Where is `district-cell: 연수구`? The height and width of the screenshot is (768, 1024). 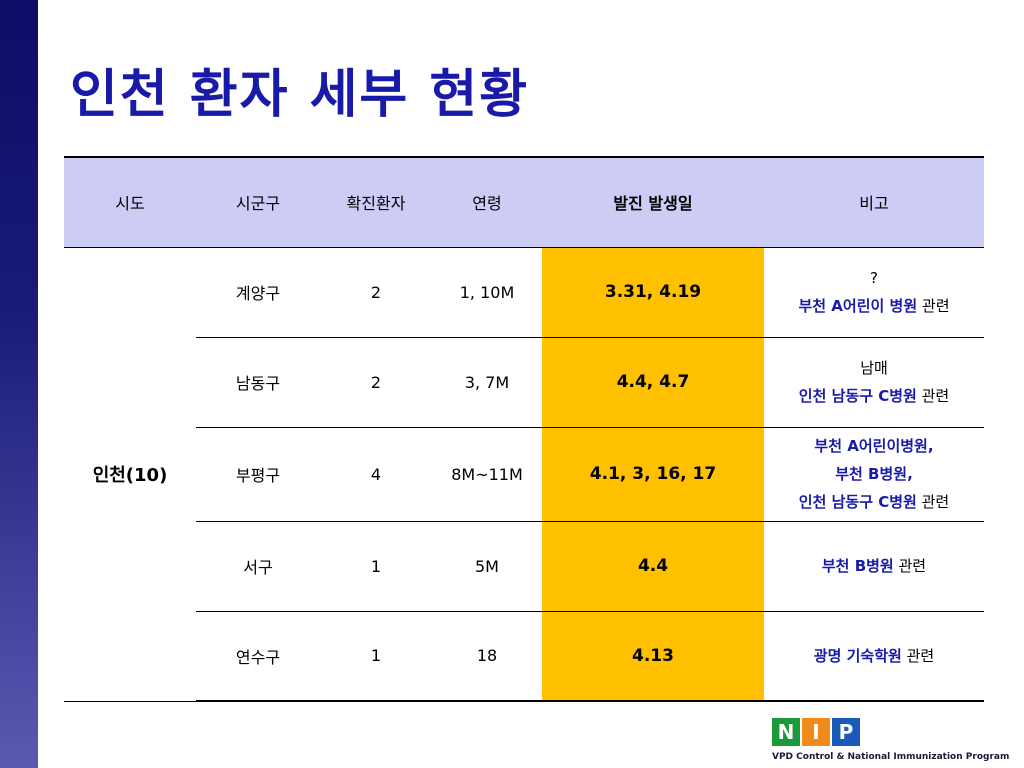
district-cell: 연수구 is located at coordinates (258, 656).